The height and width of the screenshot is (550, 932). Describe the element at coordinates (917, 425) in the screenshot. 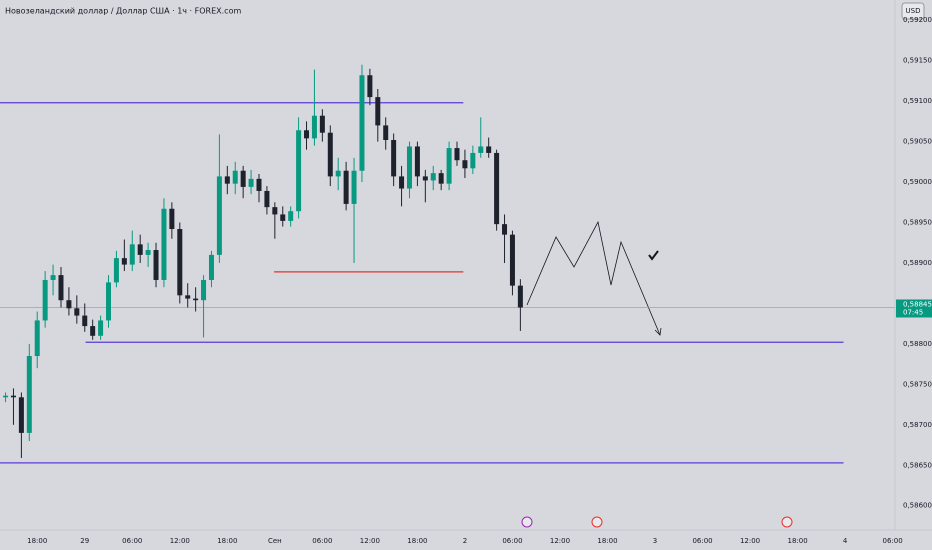

I see `y-tick-label: 0,58700` at that location.